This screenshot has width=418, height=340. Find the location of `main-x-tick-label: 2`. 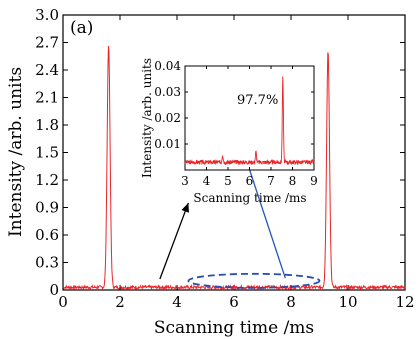

main-x-tick-label: 2 is located at coordinates (120, 302).